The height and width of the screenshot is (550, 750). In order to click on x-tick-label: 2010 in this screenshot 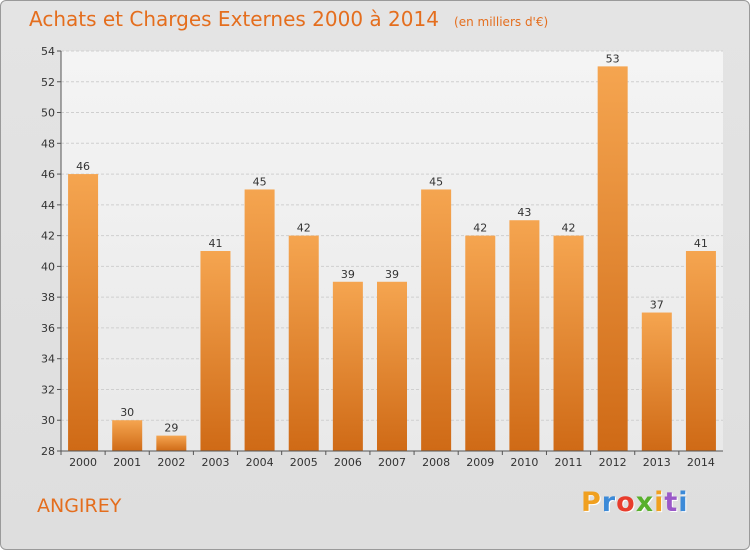, I will do `click(524, 462)`.